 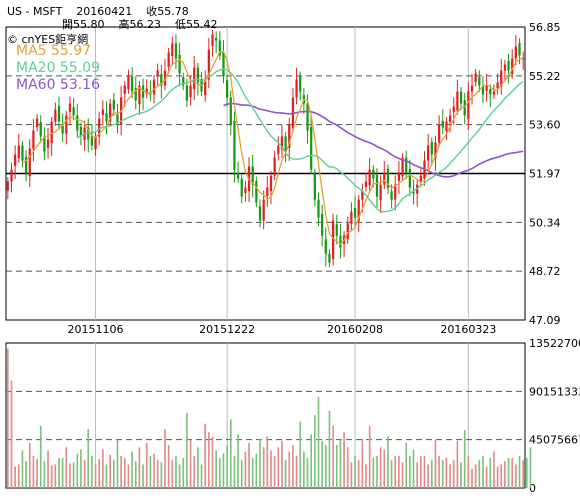 I want to click on logo-text: cnYES鉅亨網, so click(x=55, y=39).